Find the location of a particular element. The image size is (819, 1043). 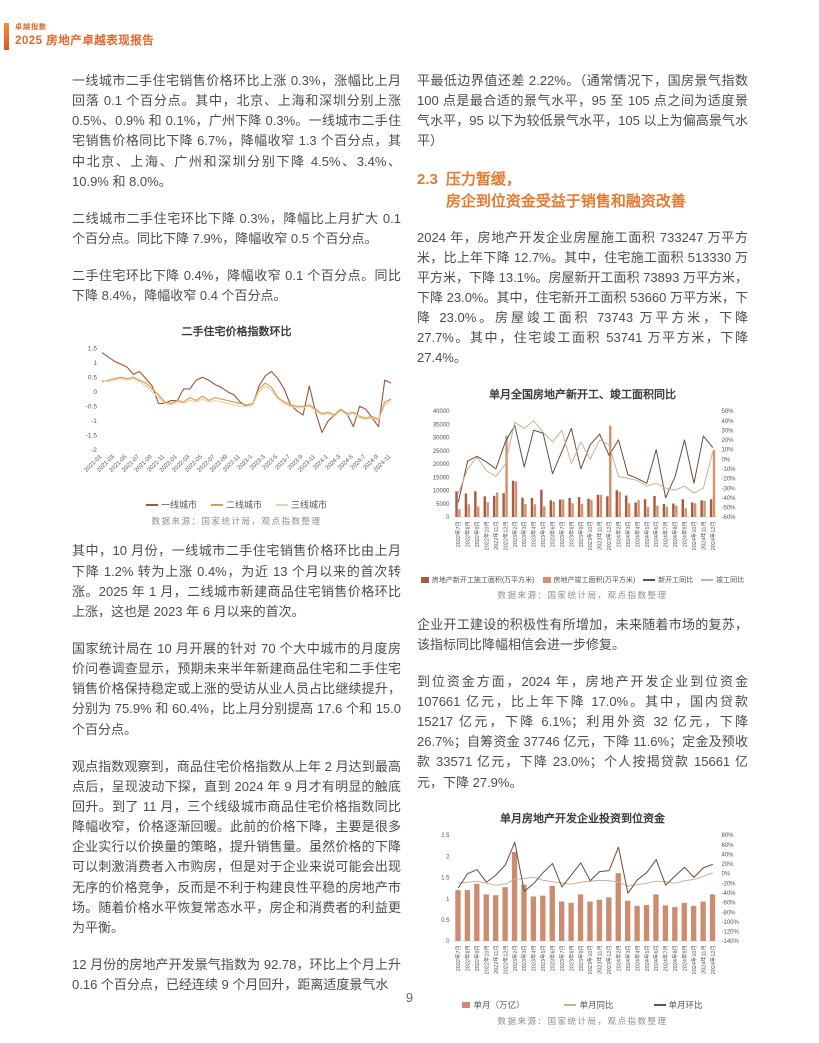

header-kicker: 卓越指数 is located at coordinates (31, 27).